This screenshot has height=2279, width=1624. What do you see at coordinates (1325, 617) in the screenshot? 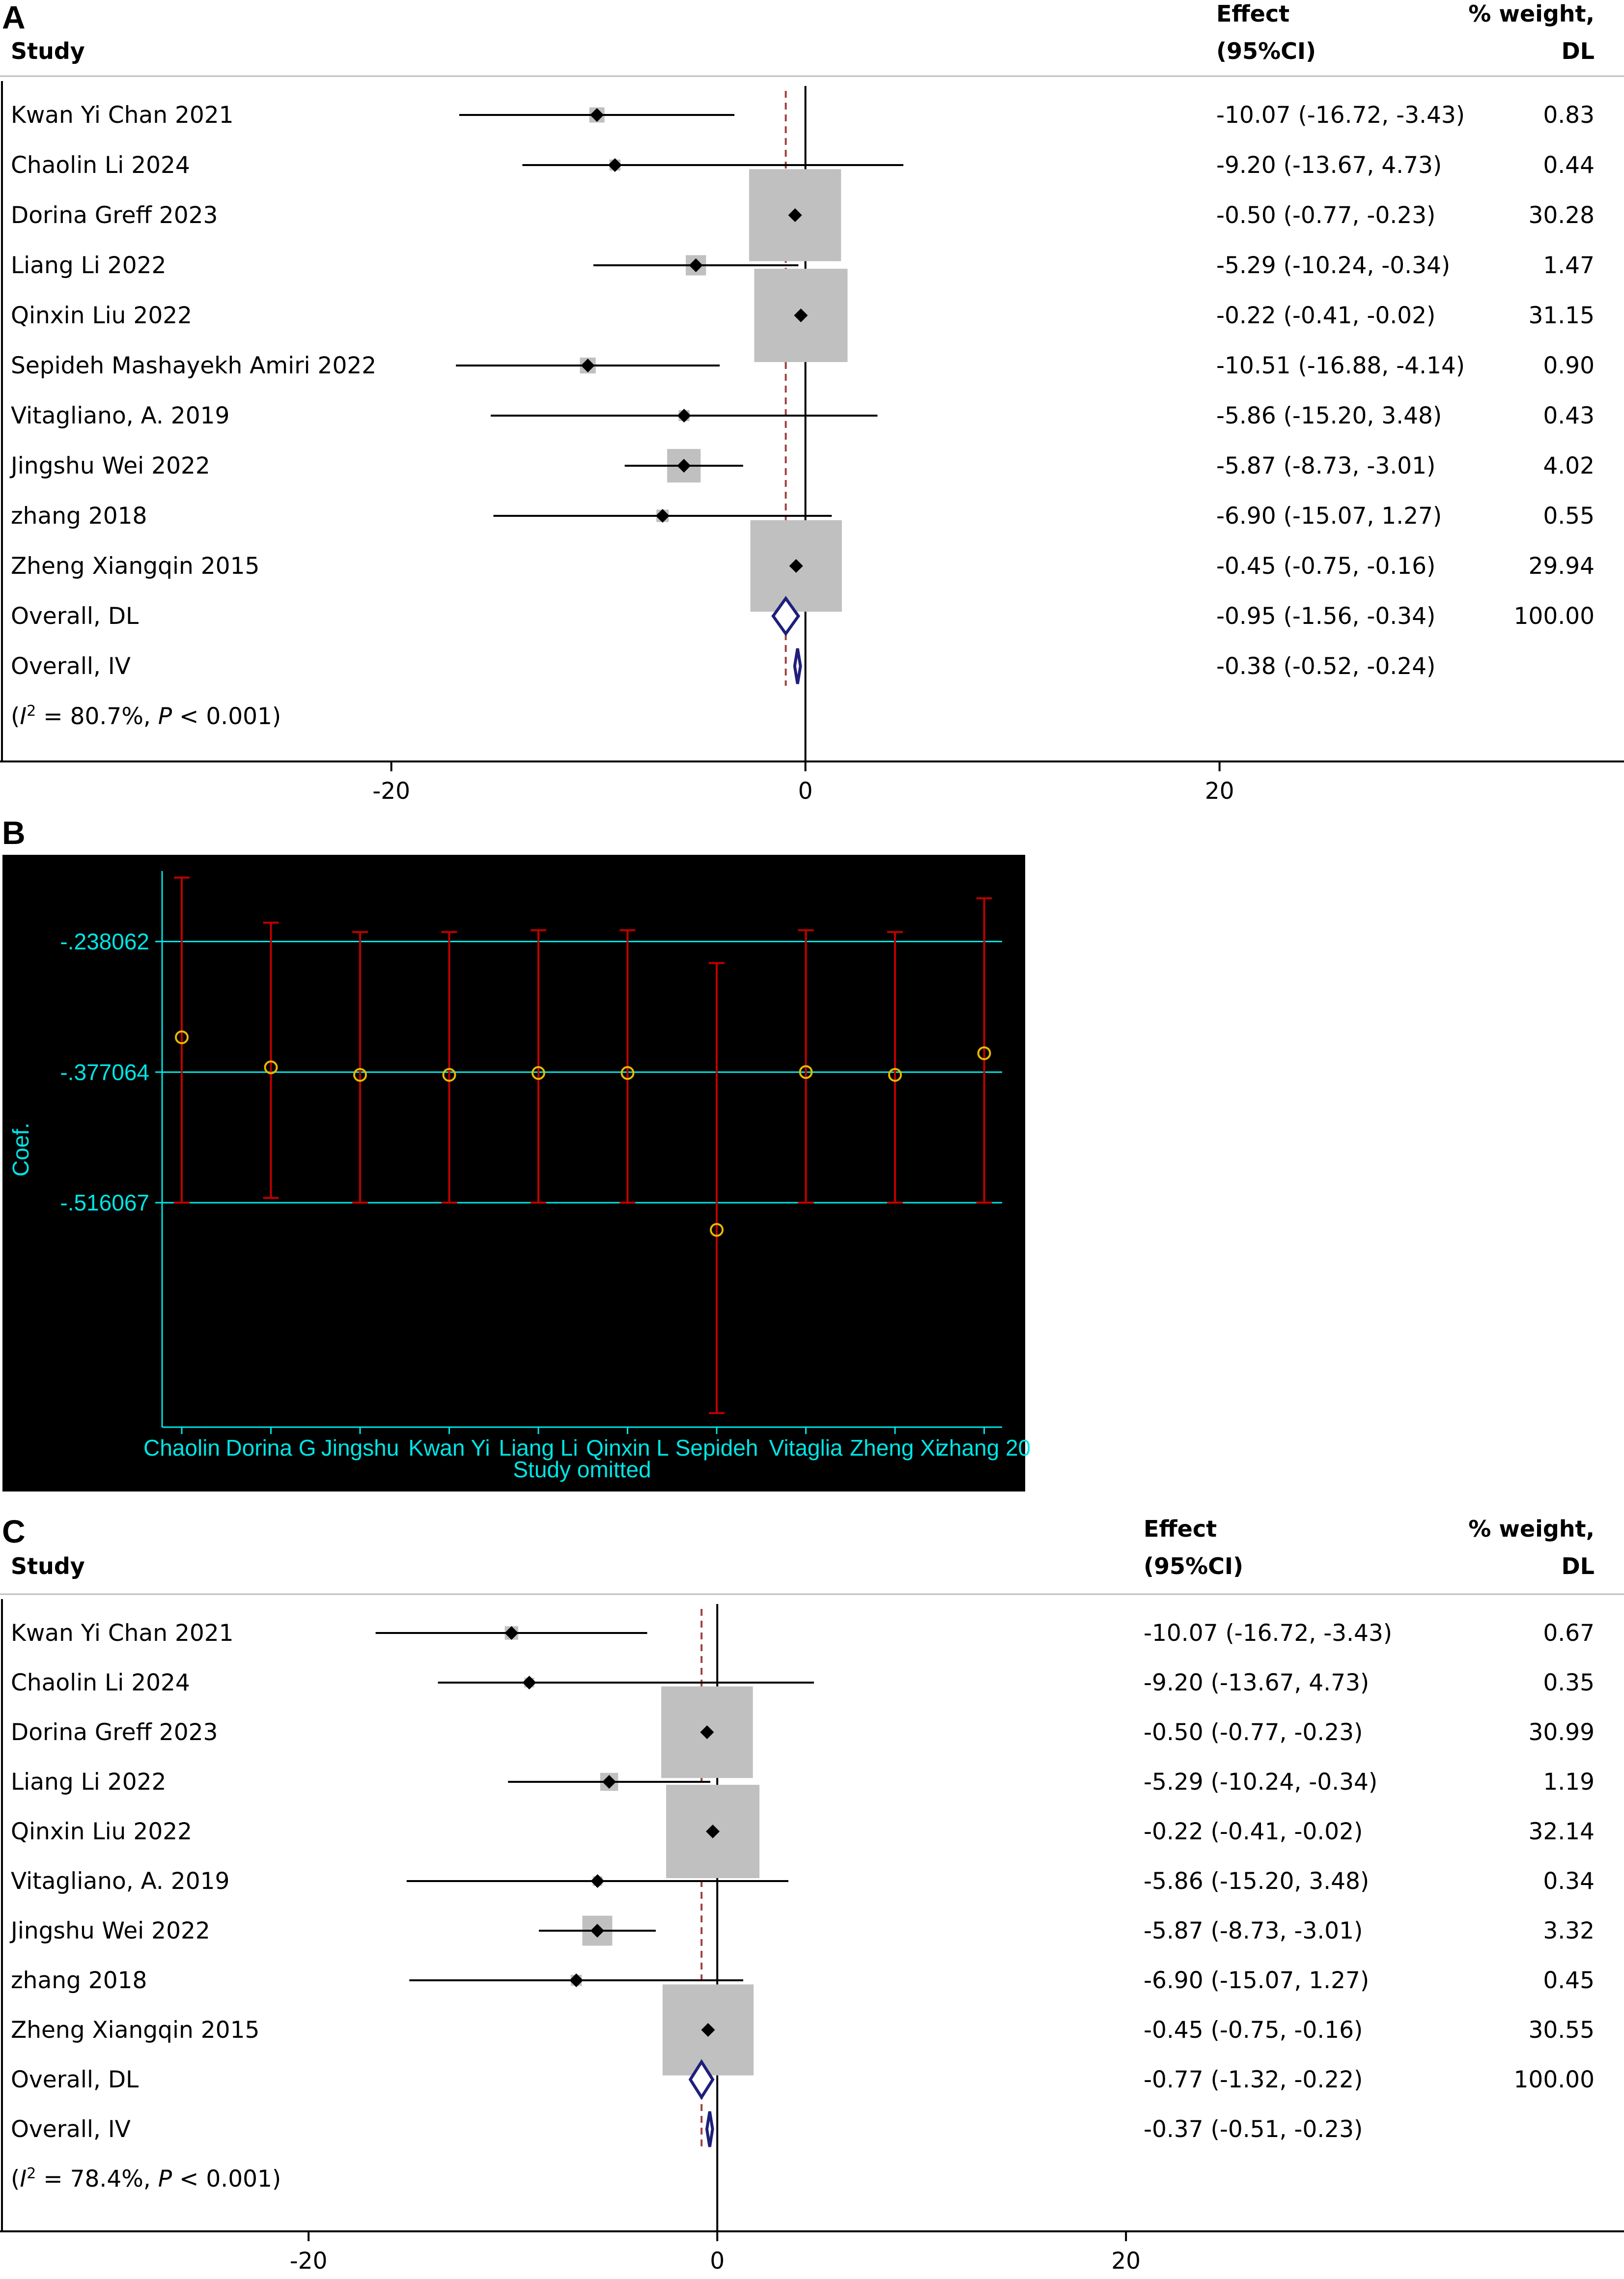
I see `effect-ci-text: -0.95 (-1.56, -0.34)` at bounding box center [1325, 617].